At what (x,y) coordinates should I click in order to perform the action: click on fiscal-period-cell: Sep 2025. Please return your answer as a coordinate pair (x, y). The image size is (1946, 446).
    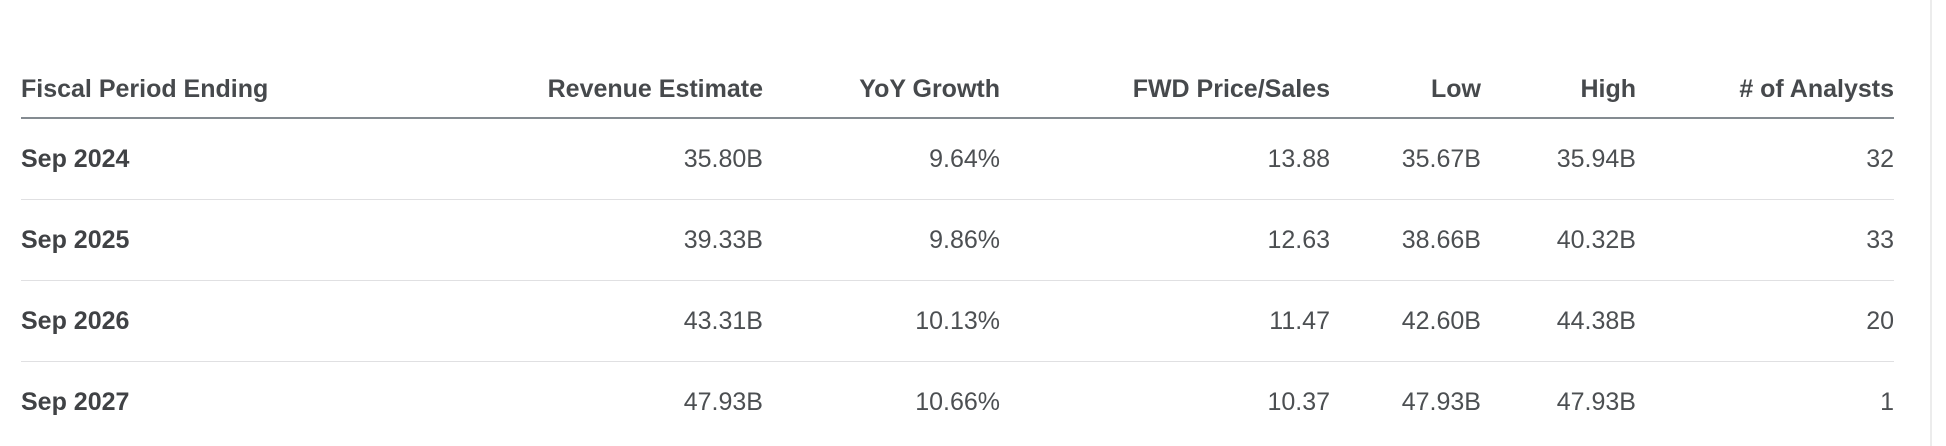
    Looking at the image, I should click on (196, 240).